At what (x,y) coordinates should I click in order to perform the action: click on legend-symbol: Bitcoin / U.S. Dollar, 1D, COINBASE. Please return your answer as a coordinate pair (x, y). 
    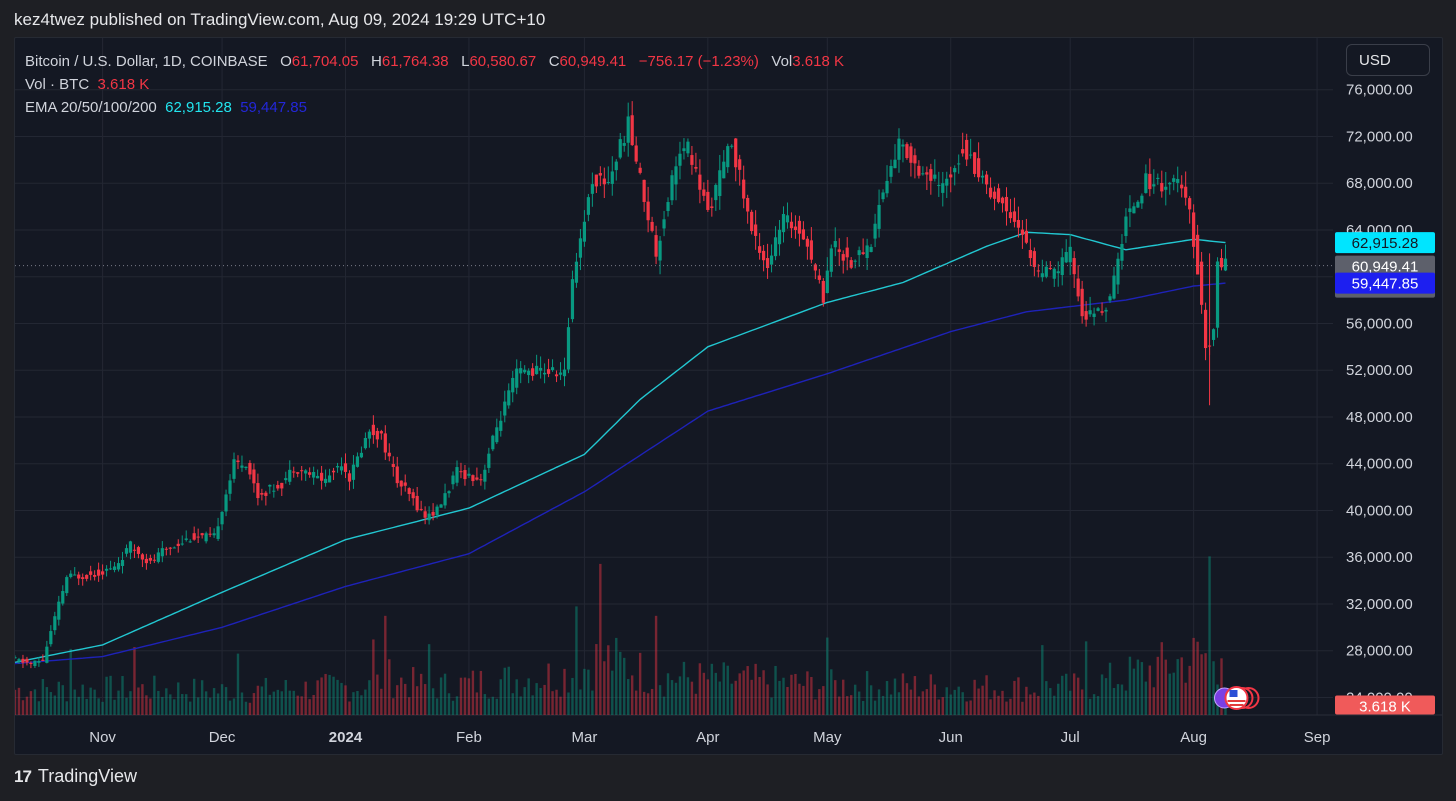
    Looking at the image, I should click on (146, 61).